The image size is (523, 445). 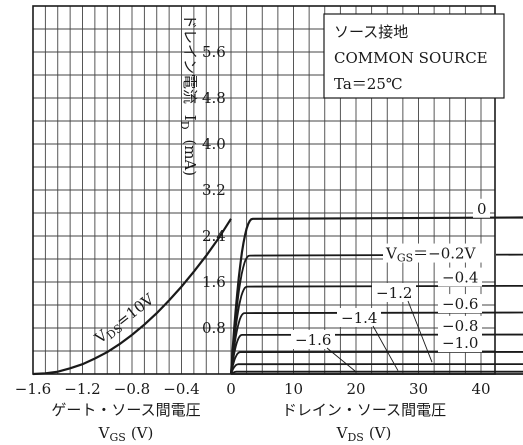 I want to click on legend-line-3: Ta＝25℃, so click(x=368, y=84).